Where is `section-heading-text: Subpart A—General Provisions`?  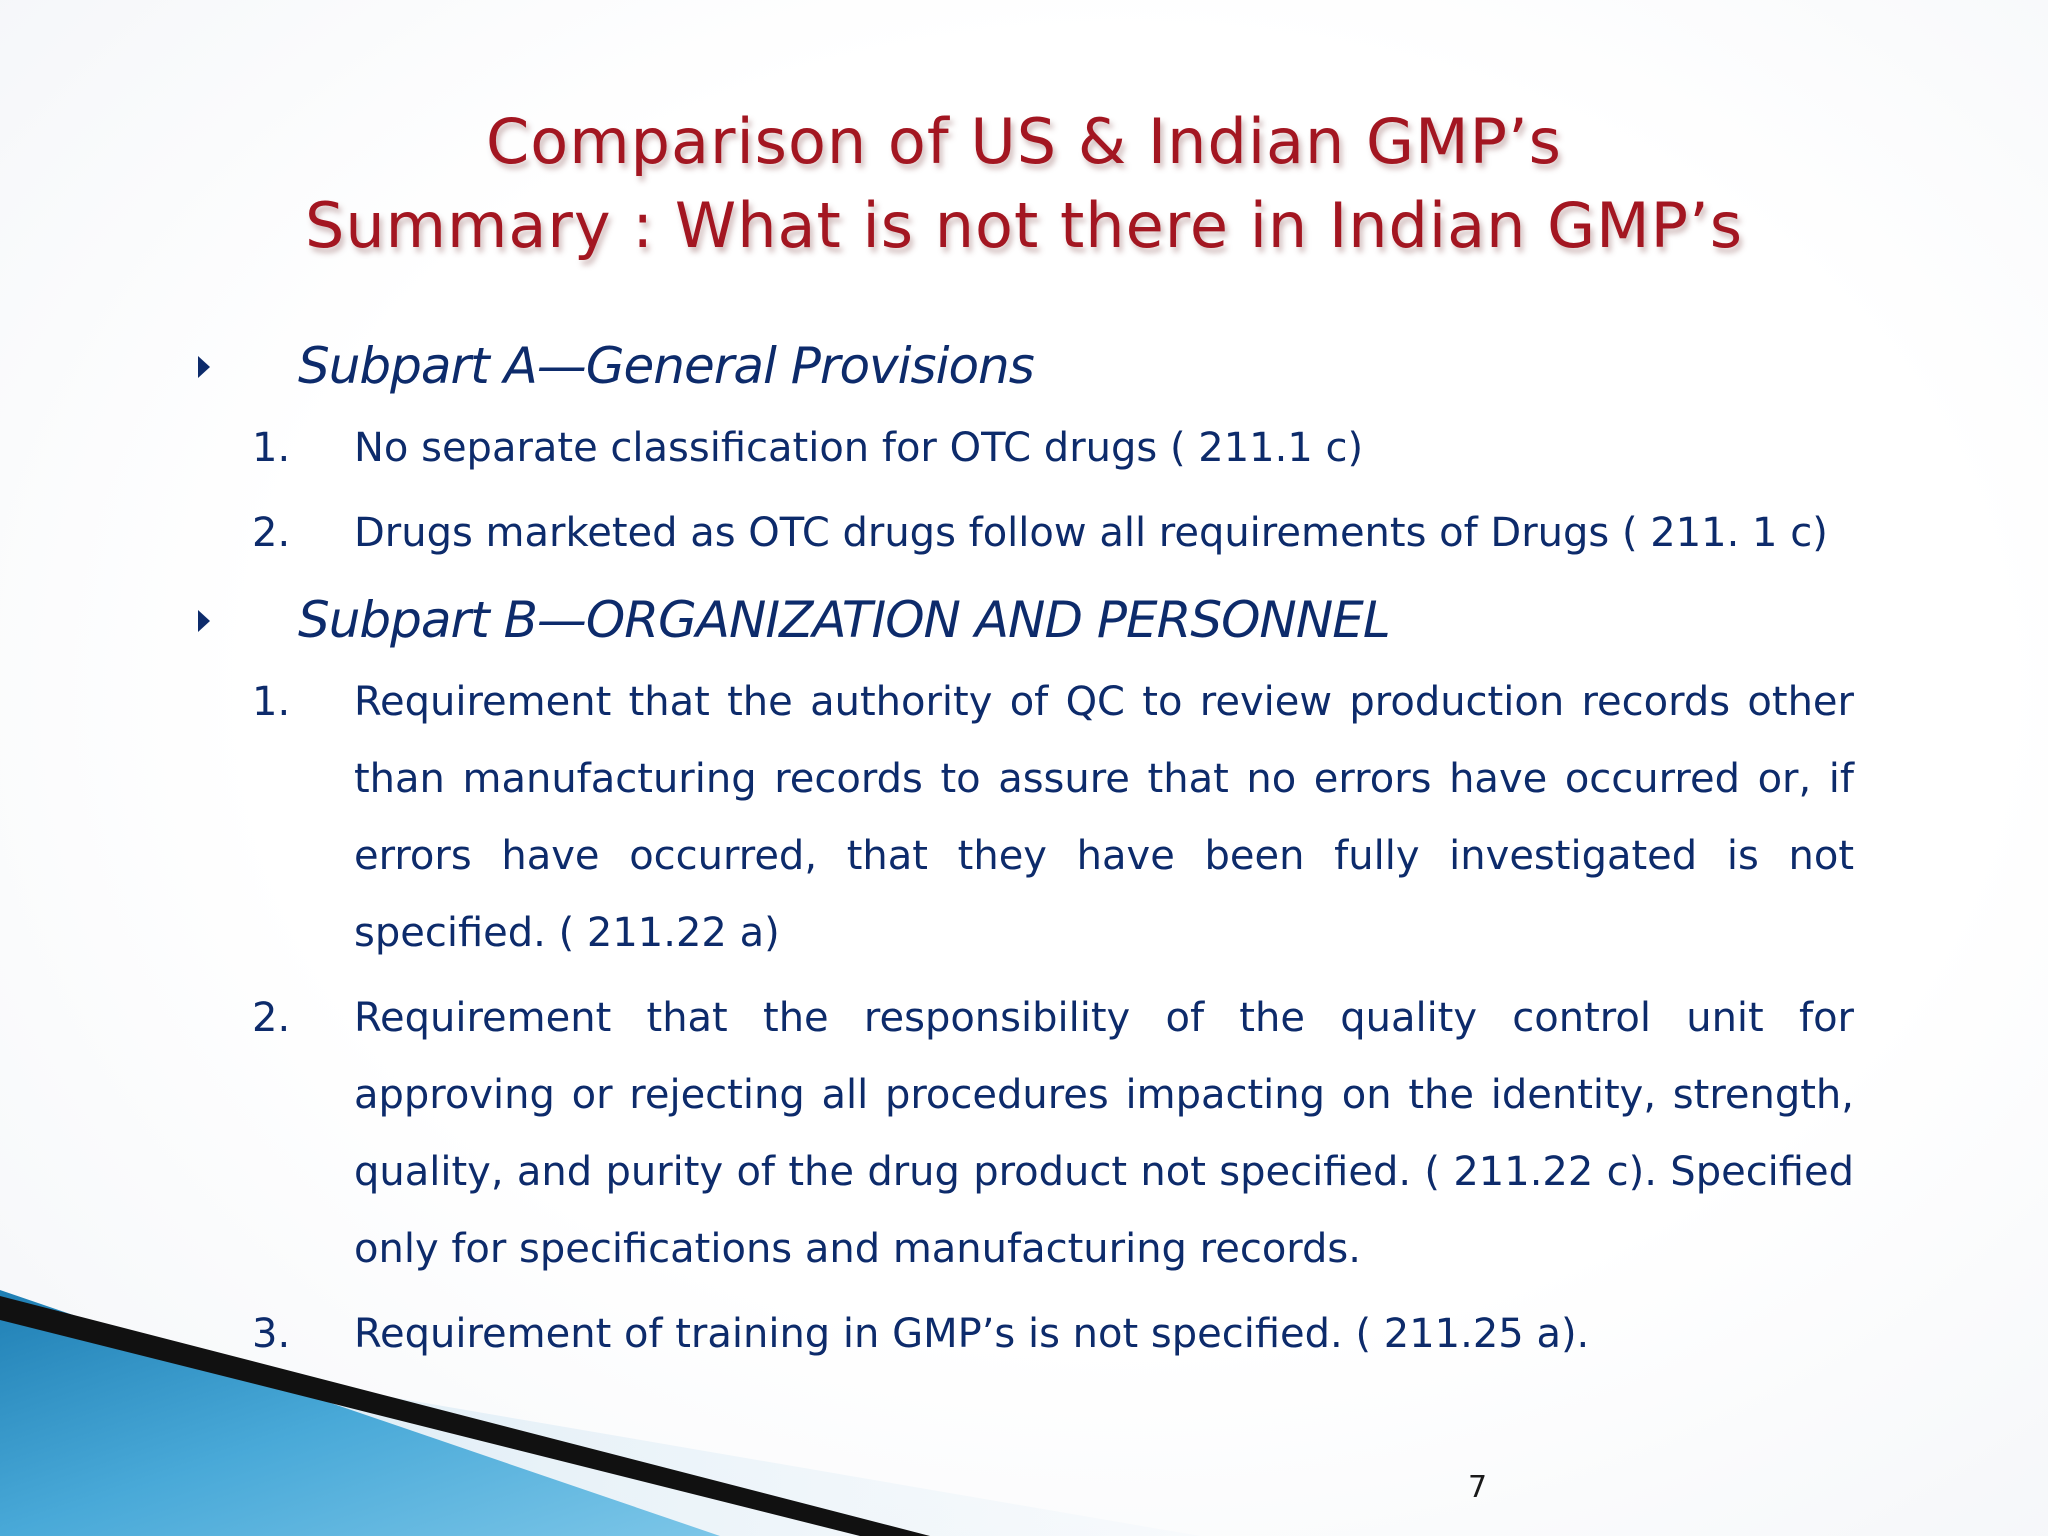
section-heading-text: Subpart A—General Provisions is located at coordinates (666, 366).